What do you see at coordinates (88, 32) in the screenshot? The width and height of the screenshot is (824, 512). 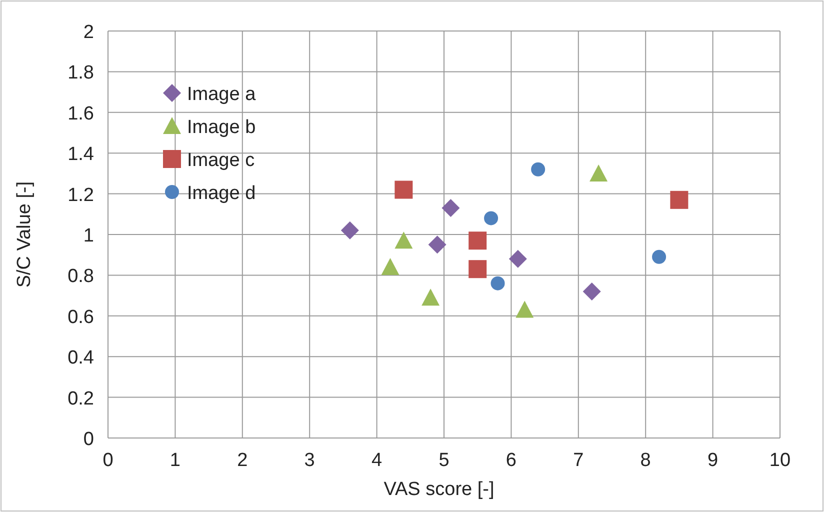 I see `y-tick-label: 2` at bounding box center [88, 32].